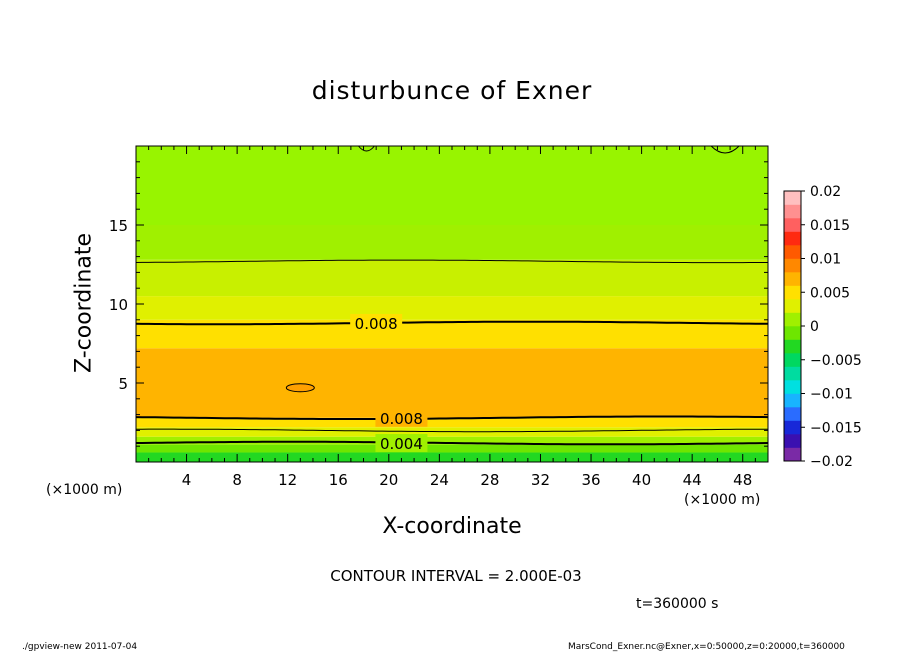 The width and height of the screenshot is (904, 654). Describe the element at coordinates (722, 500) in the screenshot. I see `x-axis-unit: (×1000 m)` at that location.